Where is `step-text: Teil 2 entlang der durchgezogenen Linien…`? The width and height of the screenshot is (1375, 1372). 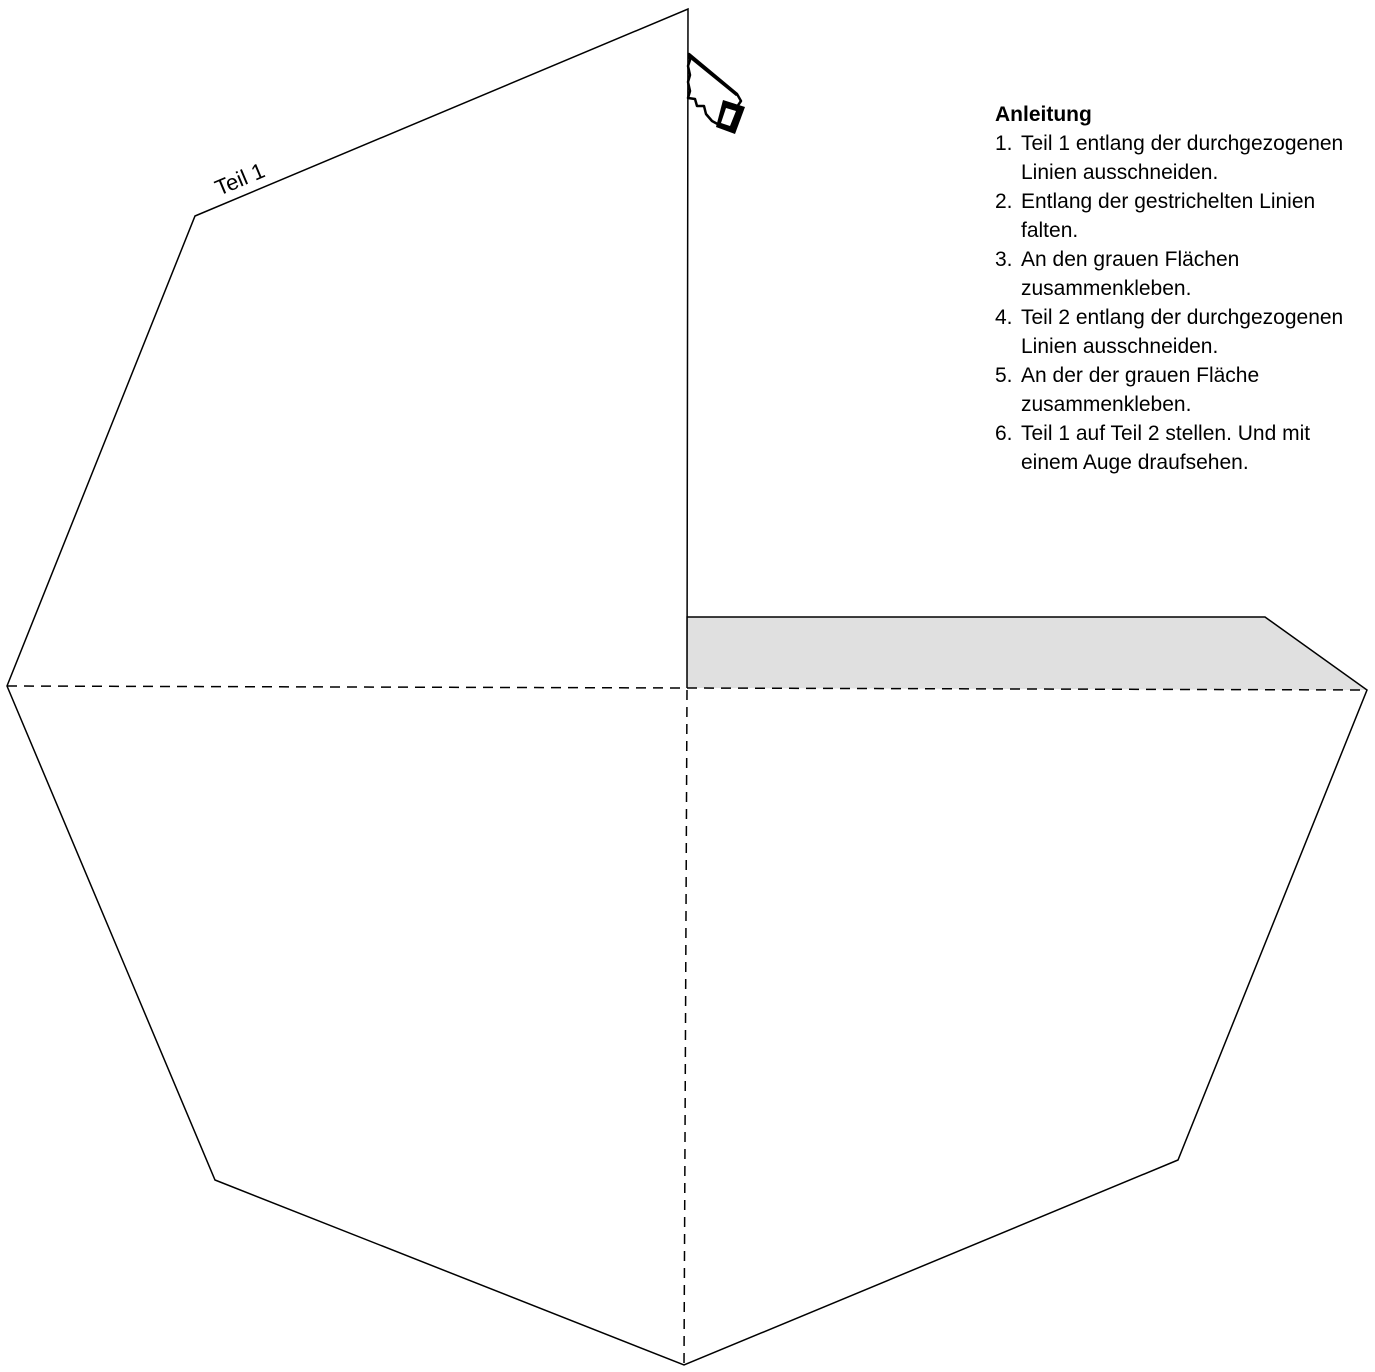 step-text: Teil 2 entlang der durchgezogenen Linien… is located at coordinates (1182, 332).